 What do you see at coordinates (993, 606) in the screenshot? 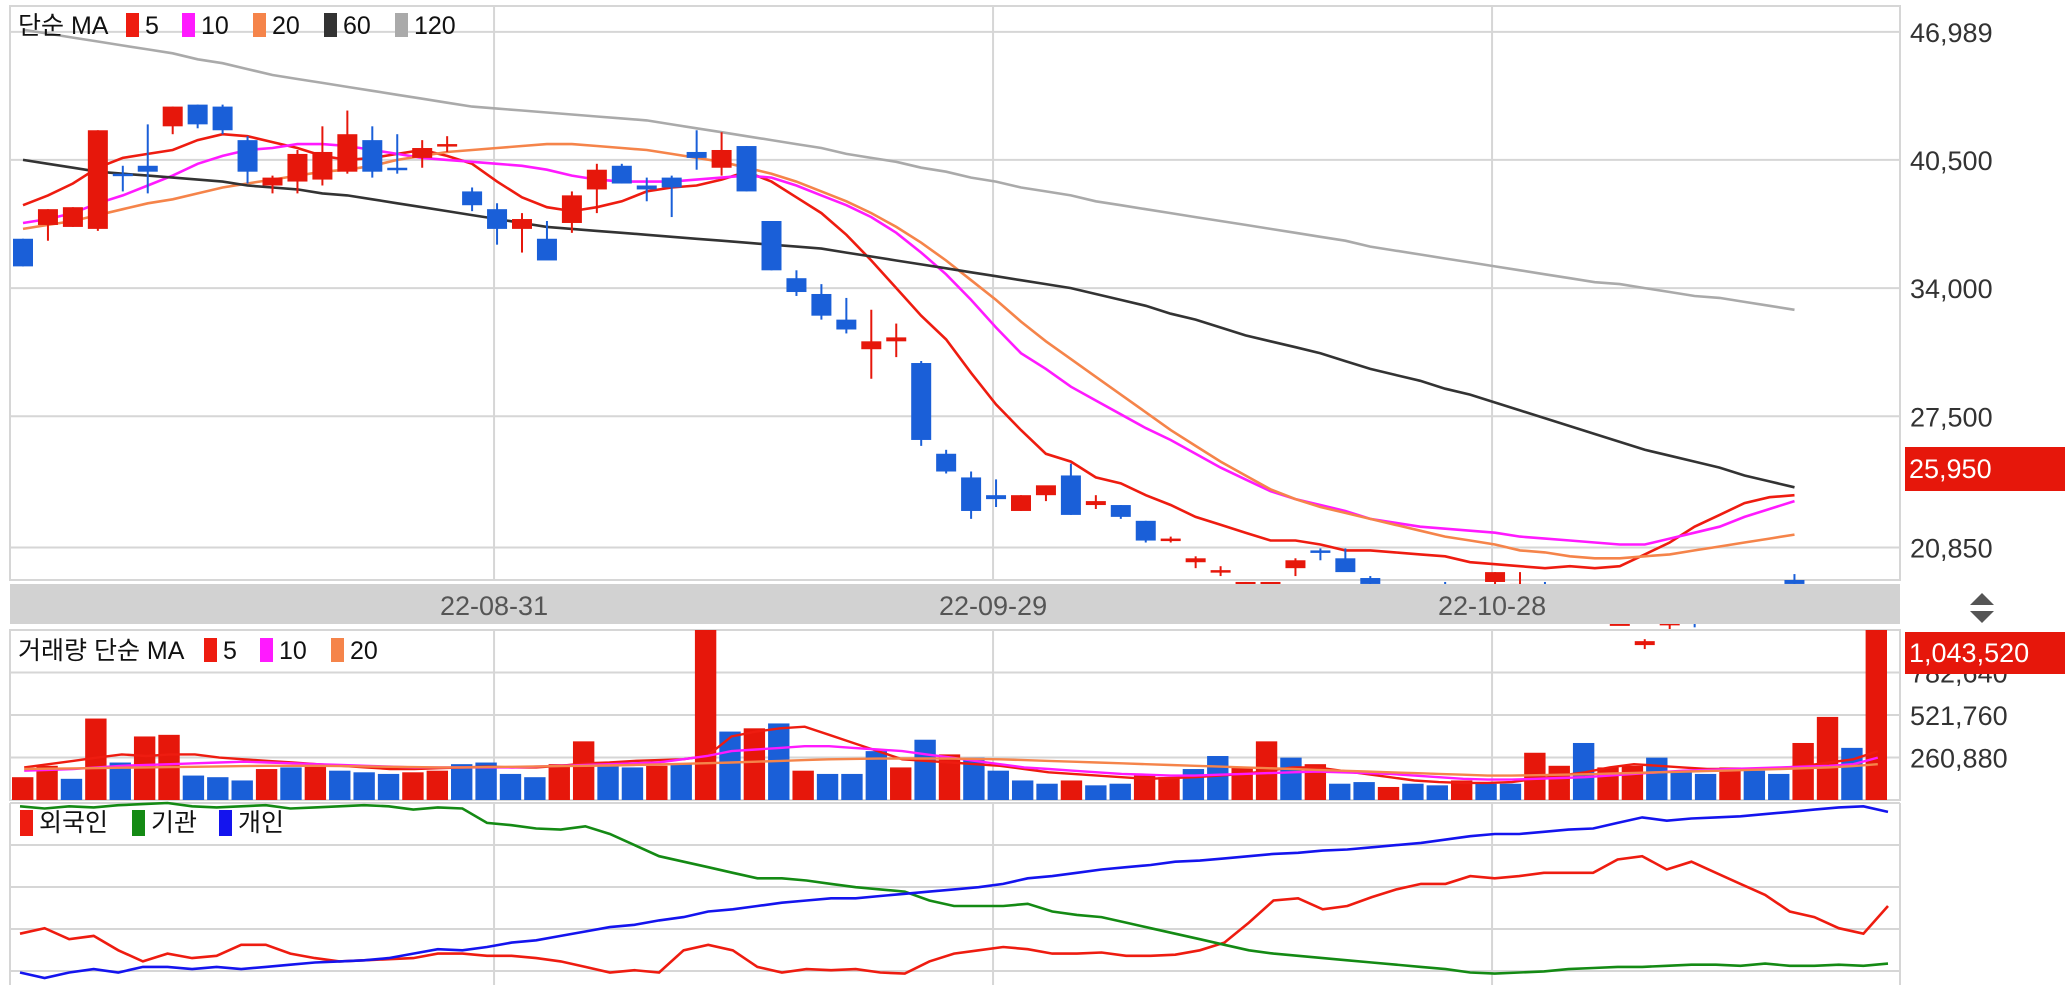
I see `date-axis: 22-08-31 22-09-29 22-10-28` at bounding box center [993, 606].